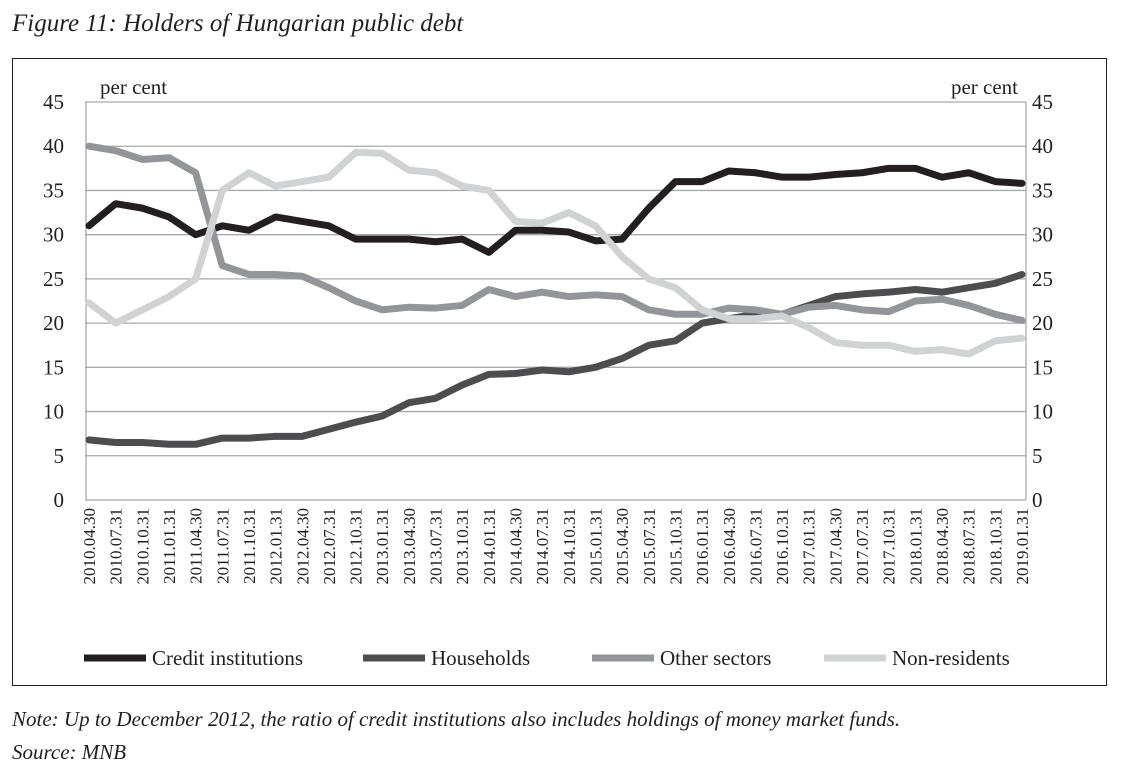 Image resolution: width=1121 pixels, height=784 pixels. Describe the element at coordinates (53, 279) in the screenshot. I see `y-tick-label-left: 25` at that location.